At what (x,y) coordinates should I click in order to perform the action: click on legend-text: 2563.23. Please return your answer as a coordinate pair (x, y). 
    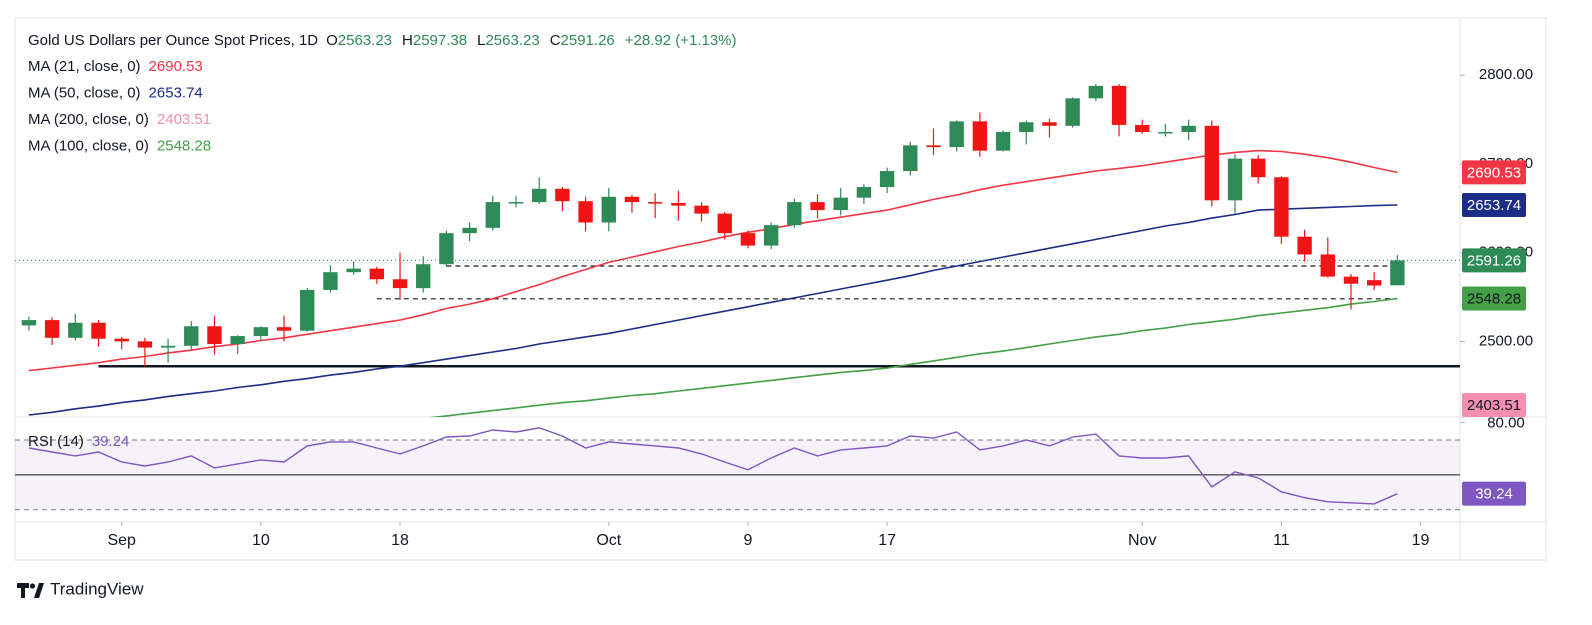
    Looking at the image, I should click on (365, 40).